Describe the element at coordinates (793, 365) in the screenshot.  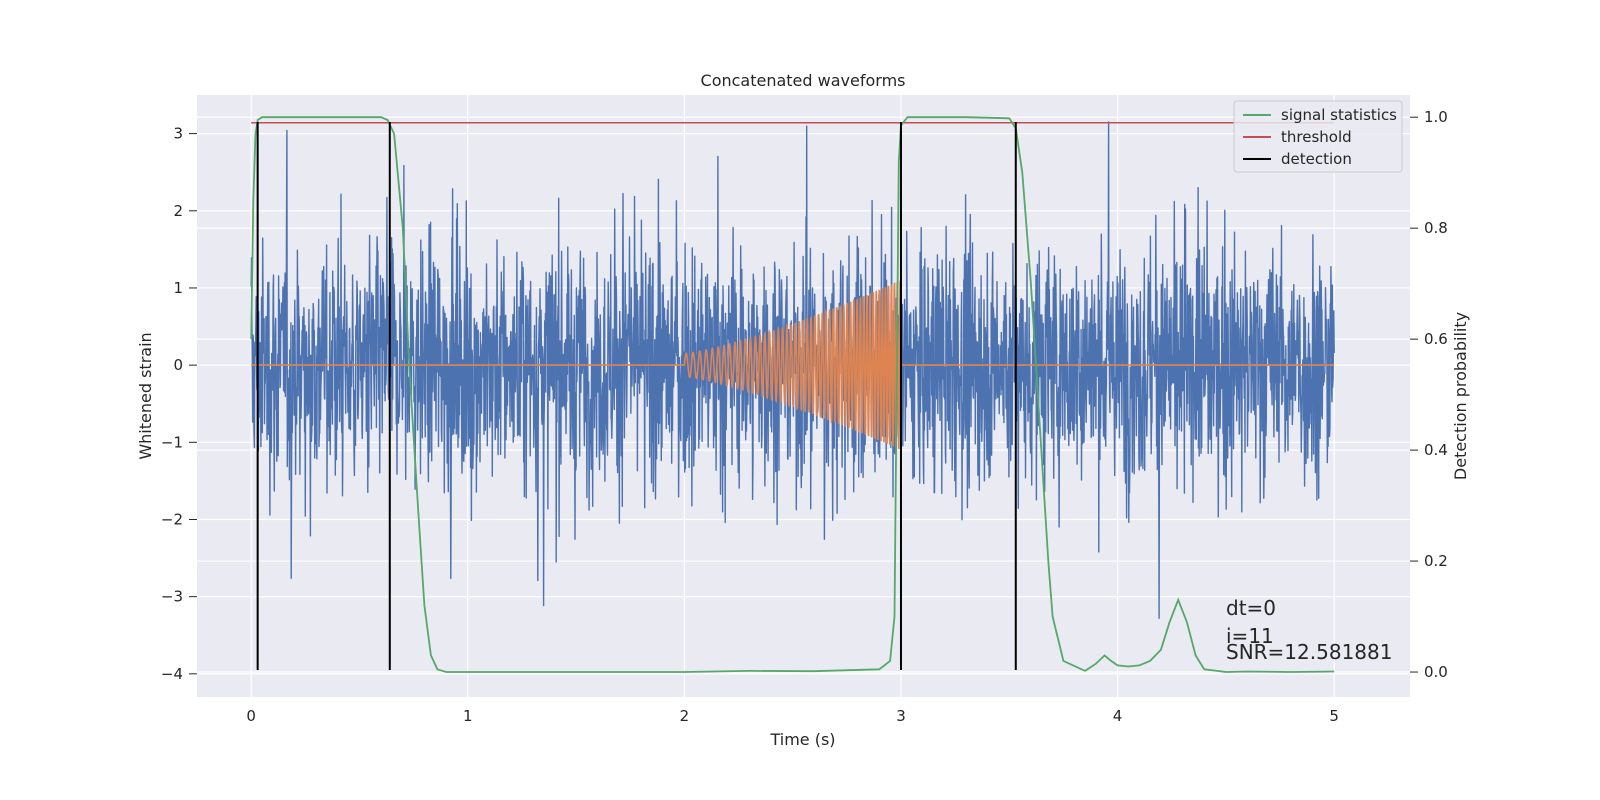
I see `template-chirp-series` at that location.